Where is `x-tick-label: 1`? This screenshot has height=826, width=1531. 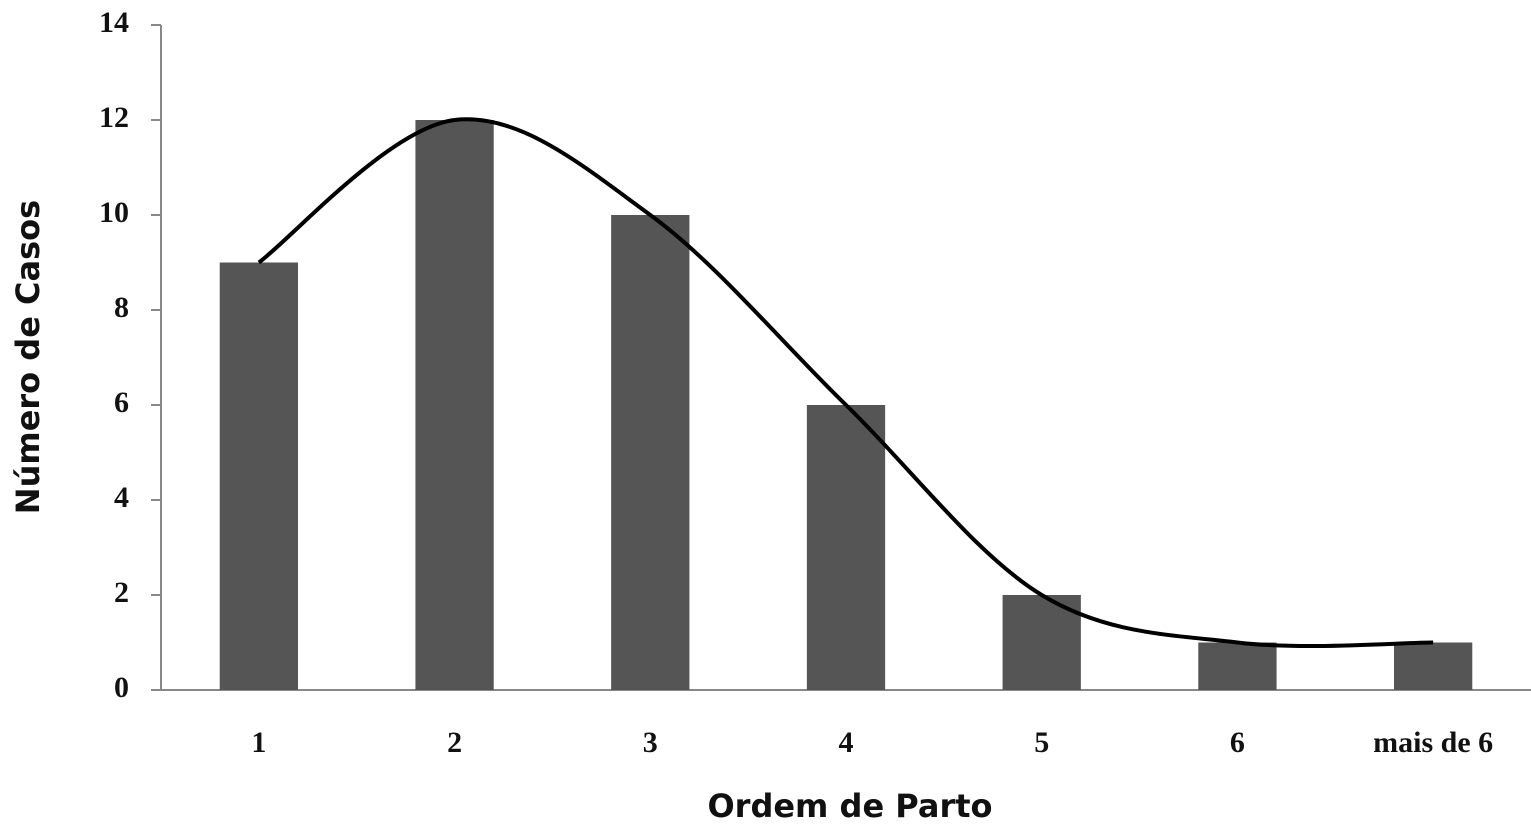 x-tick-label: 1 is located at coordinates (258, 742).